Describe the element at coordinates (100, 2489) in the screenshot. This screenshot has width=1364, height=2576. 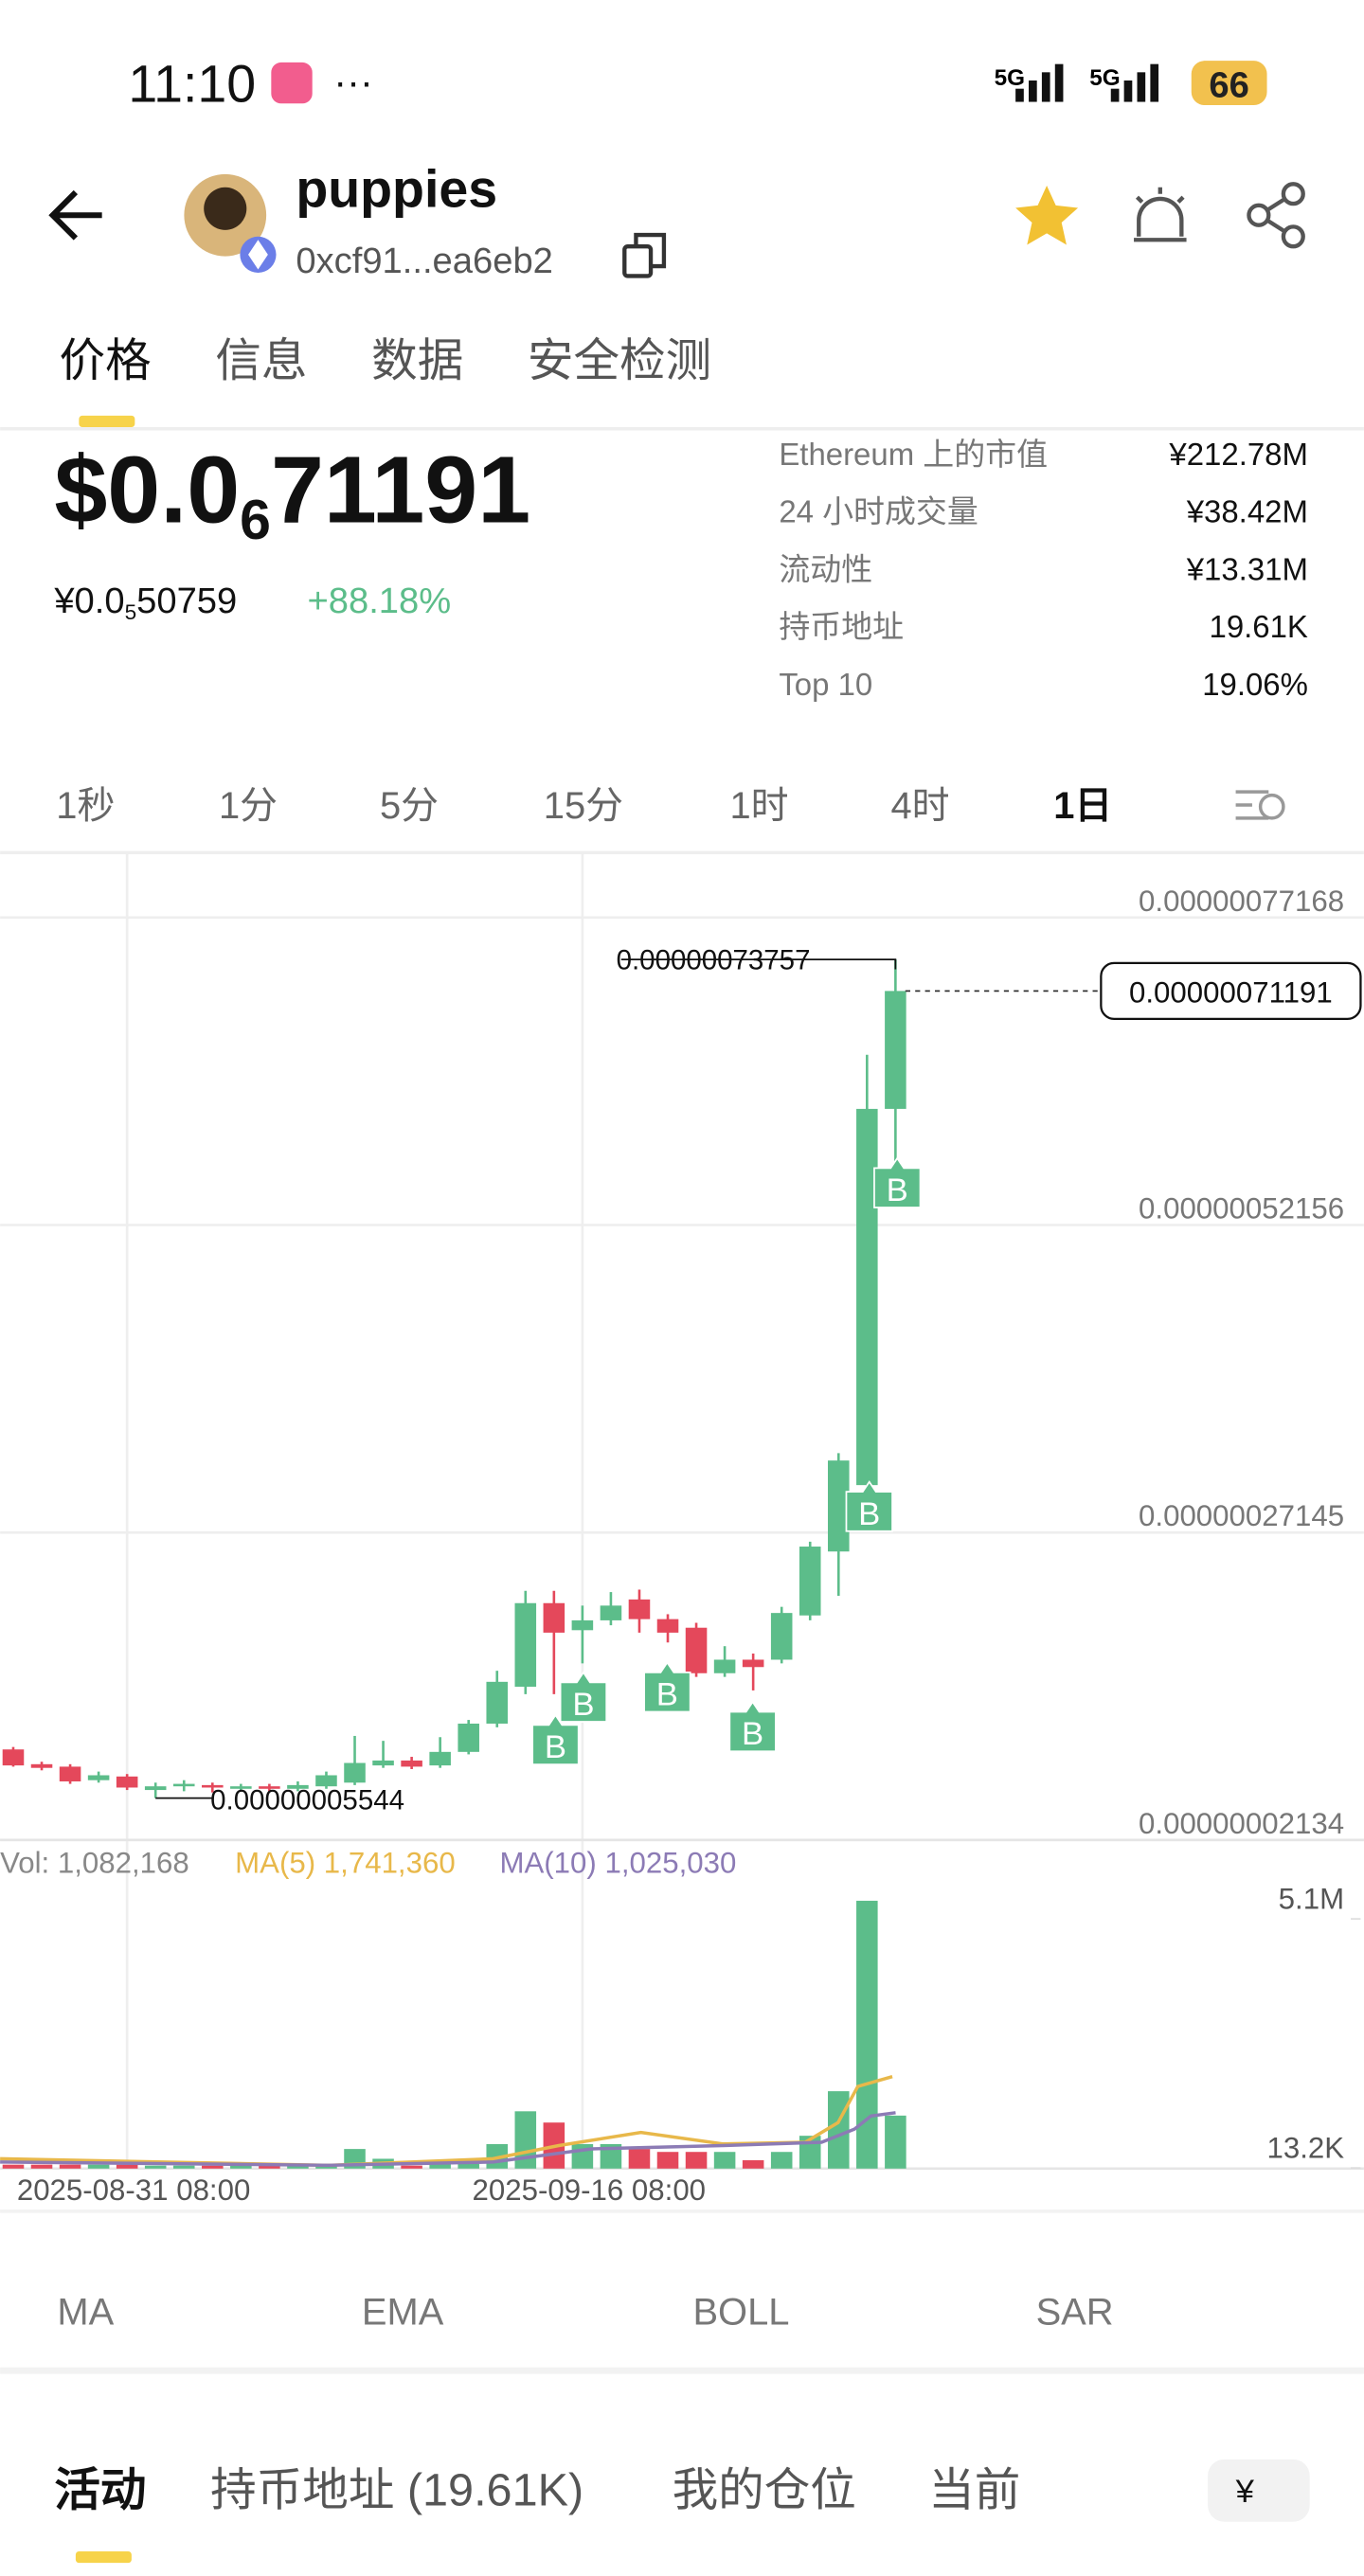
I see `bottom-tab: 活动` at that location.